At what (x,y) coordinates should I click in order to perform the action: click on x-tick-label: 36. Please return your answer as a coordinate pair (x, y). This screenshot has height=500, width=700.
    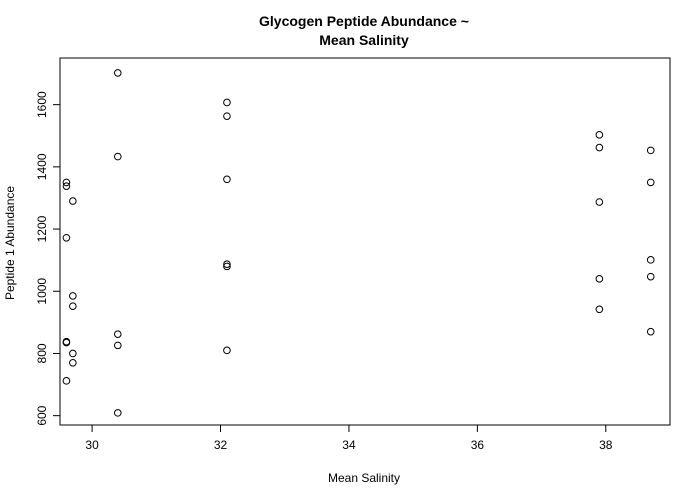
    Looking at the image, I should click on (478, 445).